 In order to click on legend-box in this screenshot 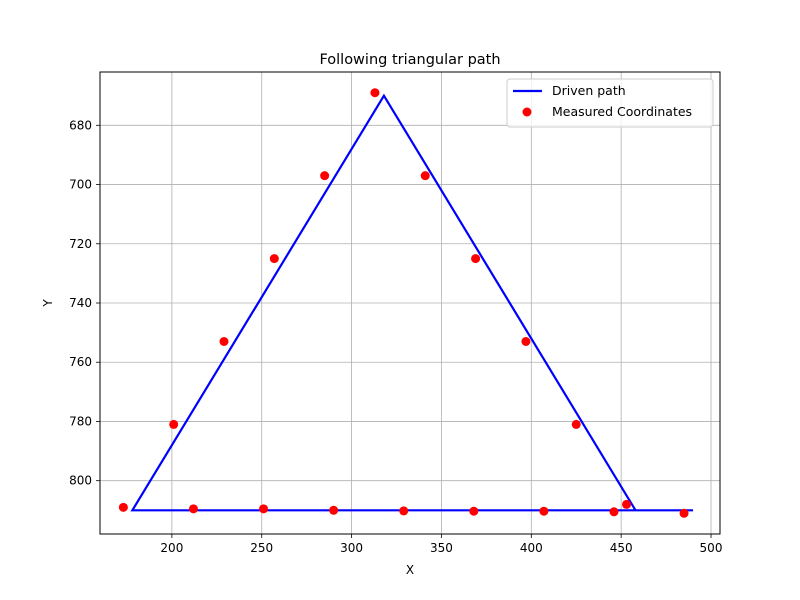, I will do `click(610, 103)`.